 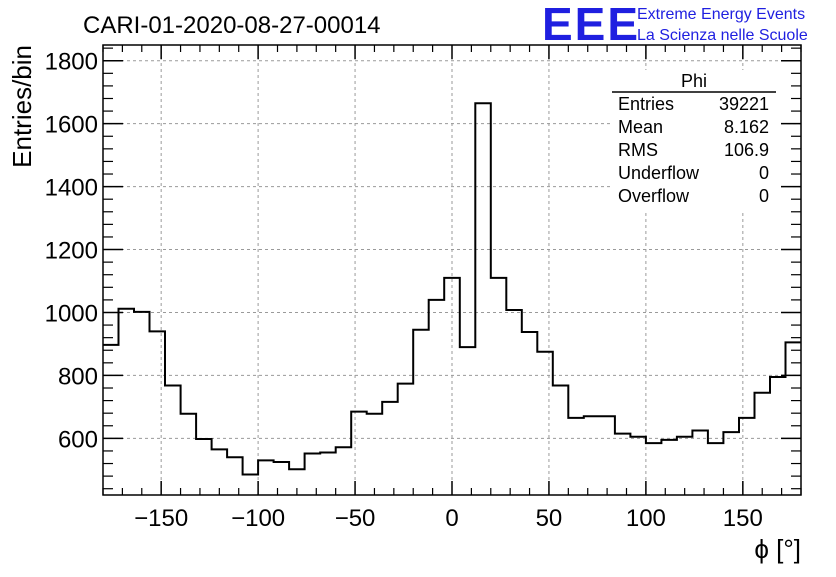 I want to click on stats-title: Phi, so click(x=694, y=81).